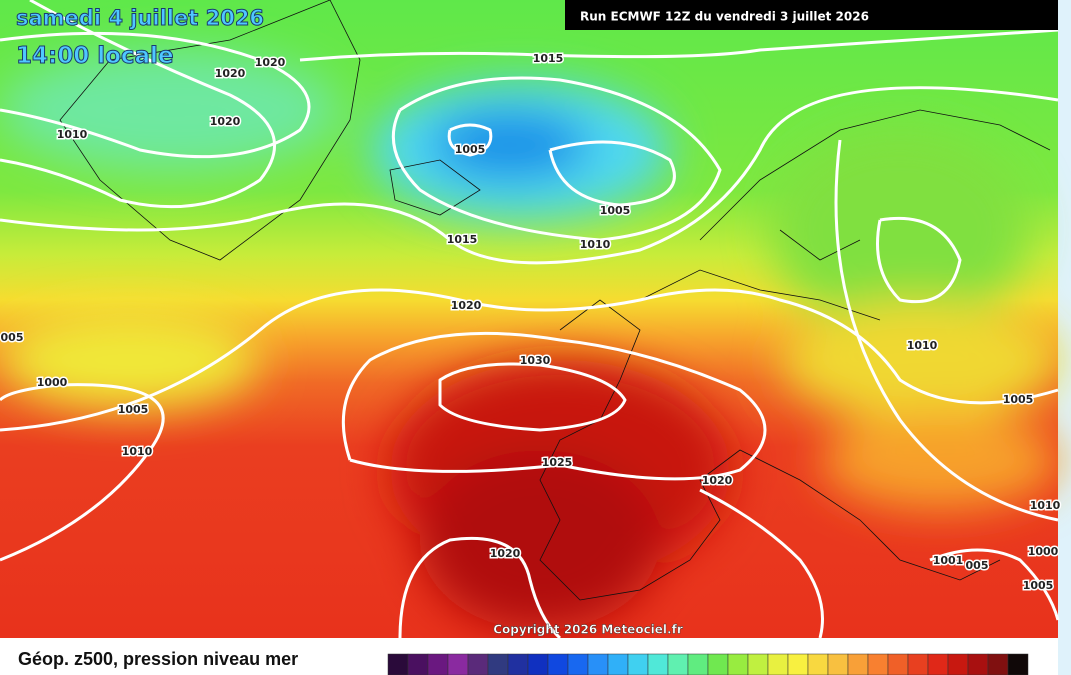 The height and width of the screenshot is (675, 1071). I want to click on legend-label: Géop. z500, pression niveau mer, so click(158, 659).